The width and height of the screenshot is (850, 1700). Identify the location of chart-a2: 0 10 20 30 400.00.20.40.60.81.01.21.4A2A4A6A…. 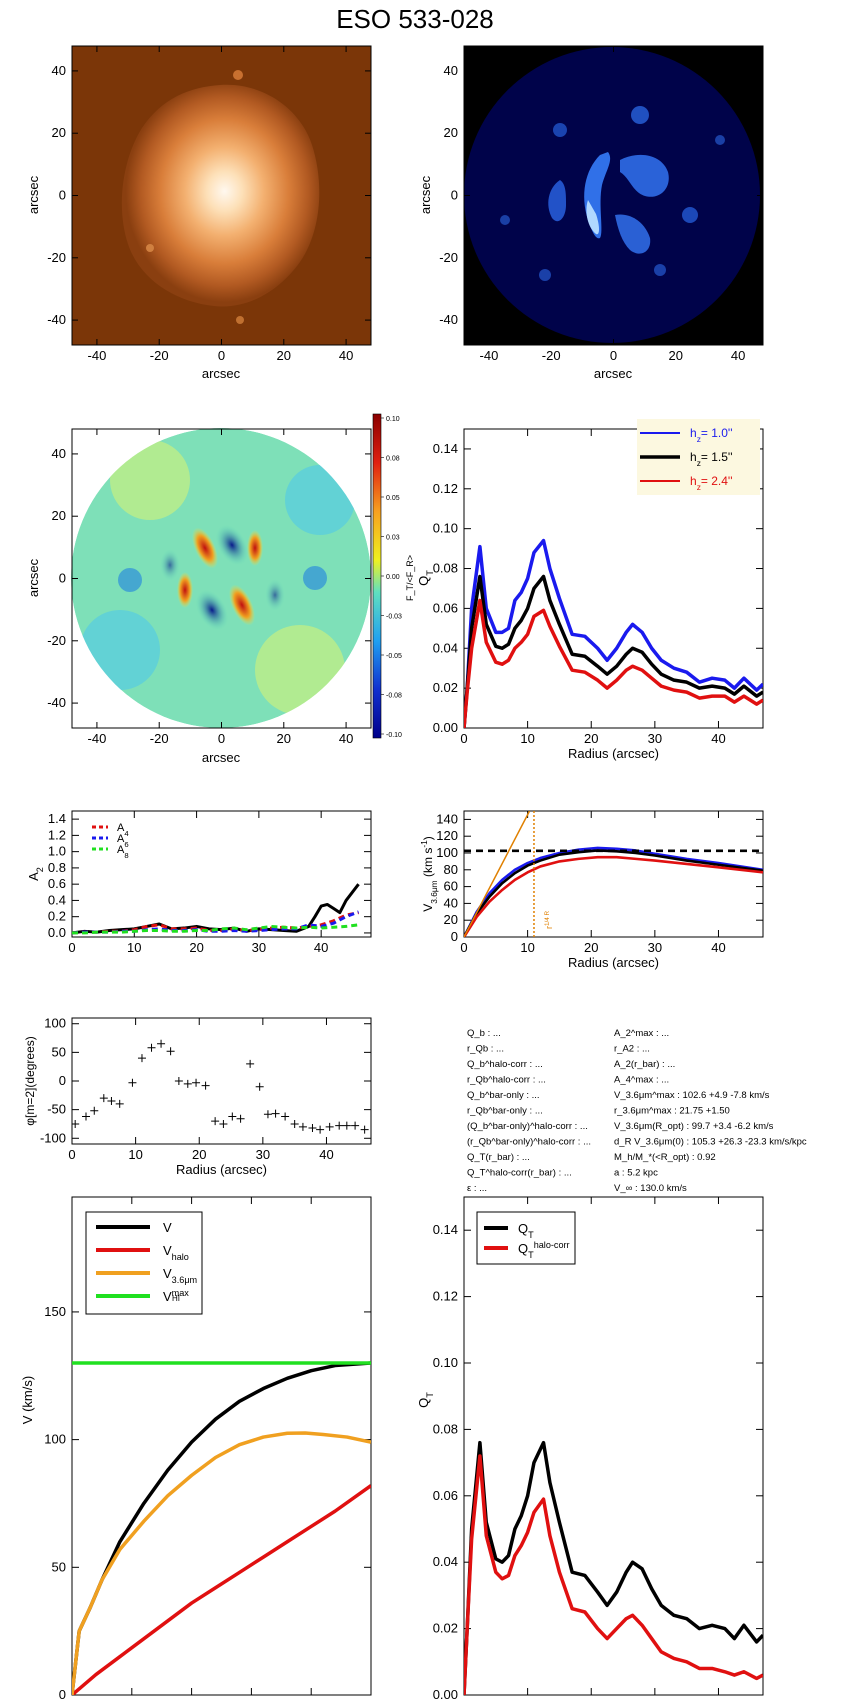
(199, 882).